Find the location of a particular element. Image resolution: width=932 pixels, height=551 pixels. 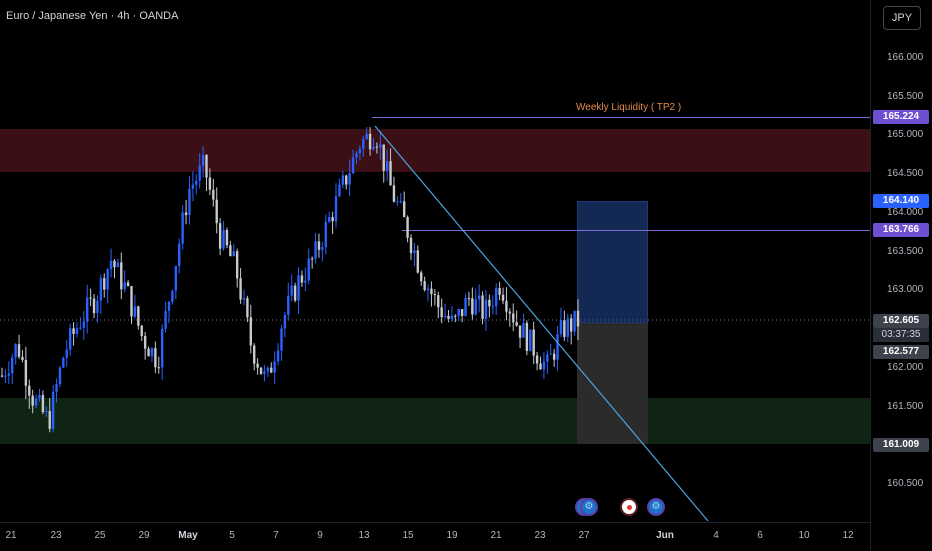

time-label: 13 is located at coordinates (364, 535).